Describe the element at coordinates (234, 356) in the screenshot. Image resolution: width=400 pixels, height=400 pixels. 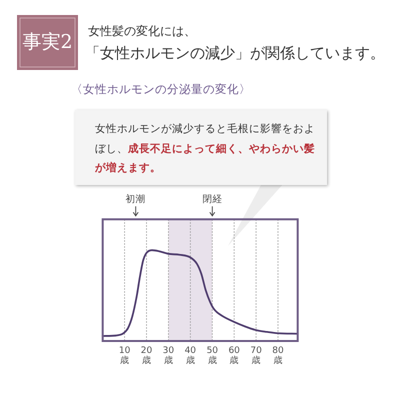
I see `x-tick-label: 60歳` at that location.